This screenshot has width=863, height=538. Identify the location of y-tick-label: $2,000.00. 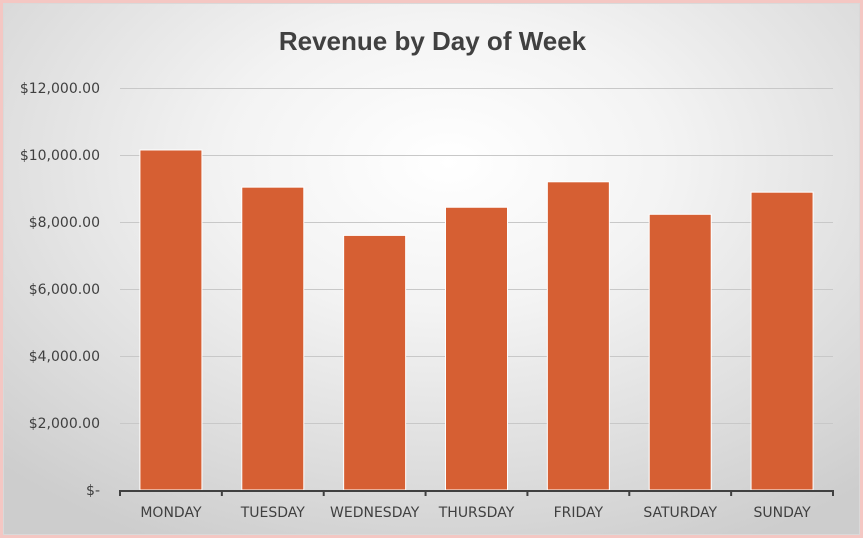
(64, 424).